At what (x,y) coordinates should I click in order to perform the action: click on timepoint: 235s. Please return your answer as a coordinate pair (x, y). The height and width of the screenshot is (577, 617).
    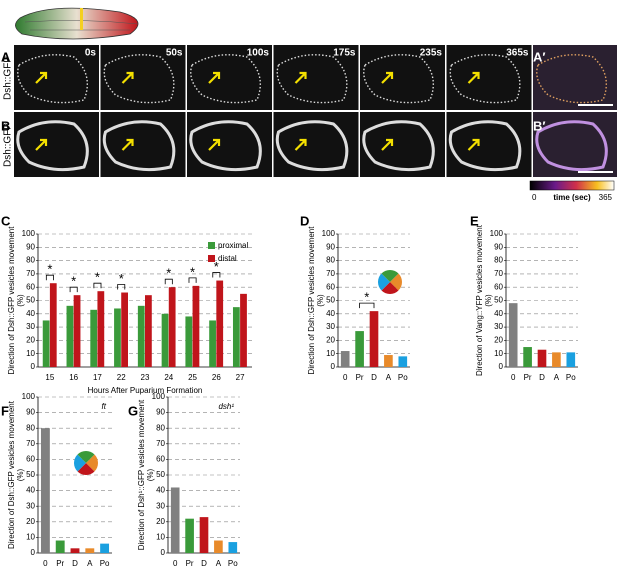
    Looking at the image, I should click on (431, 53).